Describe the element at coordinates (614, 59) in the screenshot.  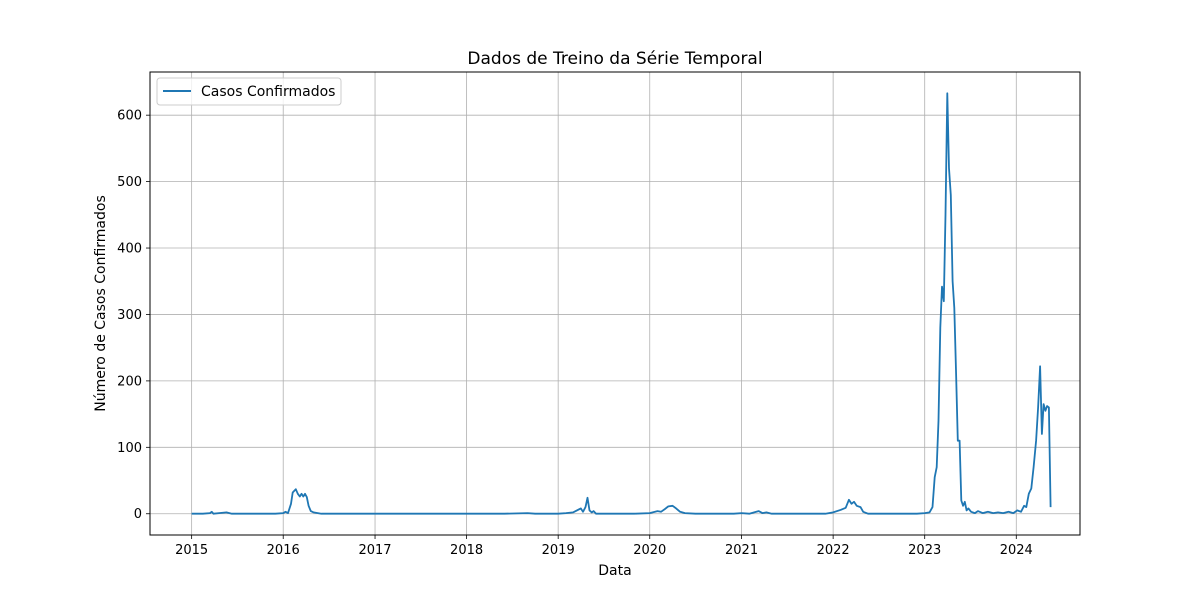
I see `chart-title: Dados de Treino da Série Temporal` at that location.